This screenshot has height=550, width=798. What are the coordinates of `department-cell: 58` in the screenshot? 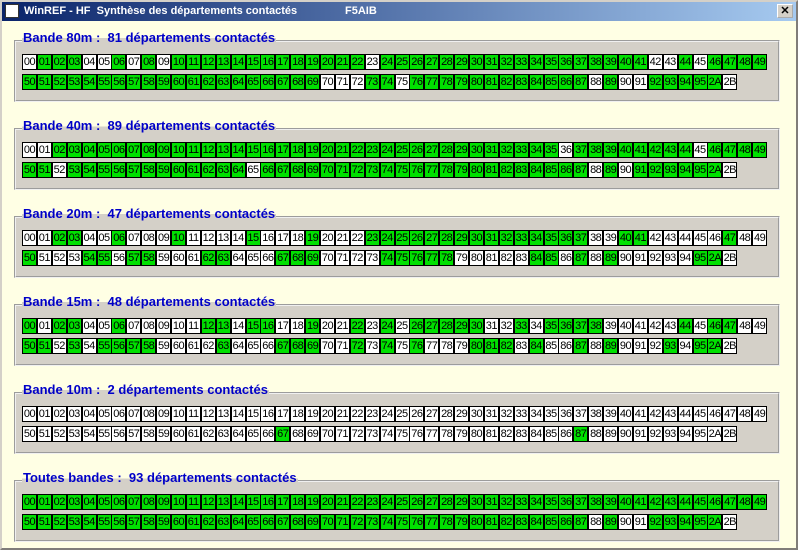 It's located at (149, 522).